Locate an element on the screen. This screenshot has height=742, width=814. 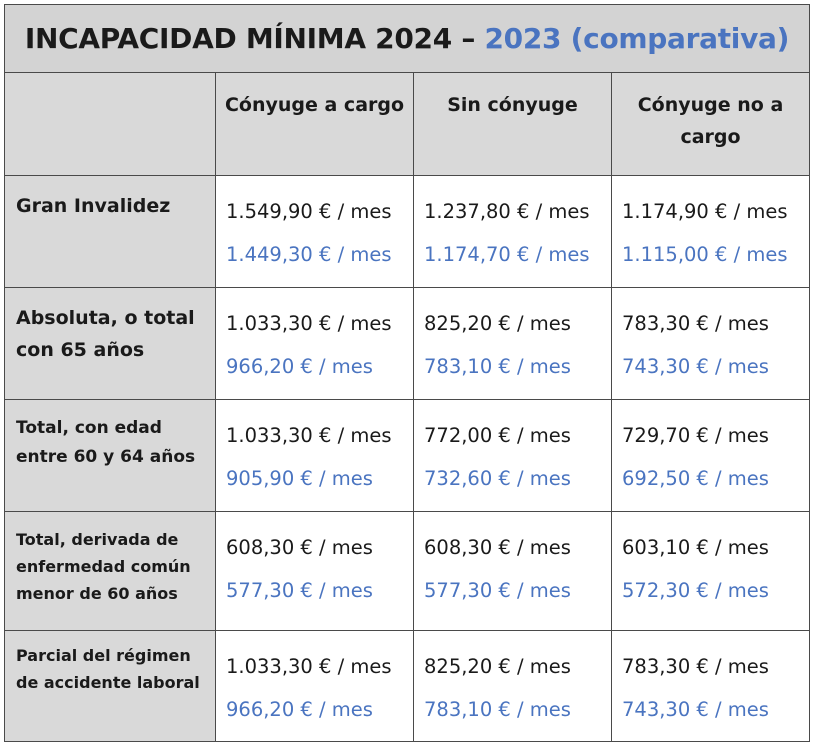
corner-cell is located at coordinates (110, 124).